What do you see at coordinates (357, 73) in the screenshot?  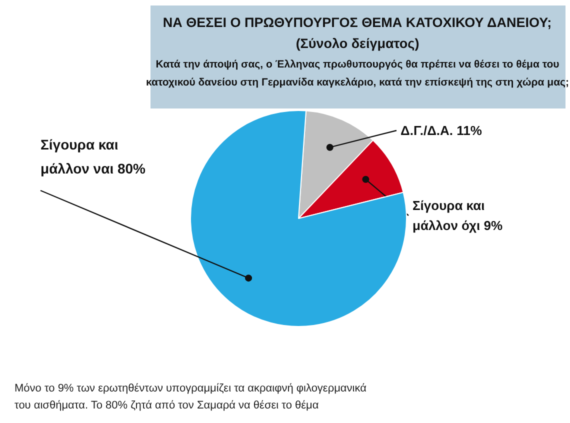 I see `text: Κατά την άποψή σας, ο Έλληνας πρωθυπουργός θα πρέπει να θέσει το θέμα του κατοχικού δανείου στη Γερμανίδα καγκελάριο, κατά την επίσκεψή της στη χώρα μας;` at bounding box center [357, 73].